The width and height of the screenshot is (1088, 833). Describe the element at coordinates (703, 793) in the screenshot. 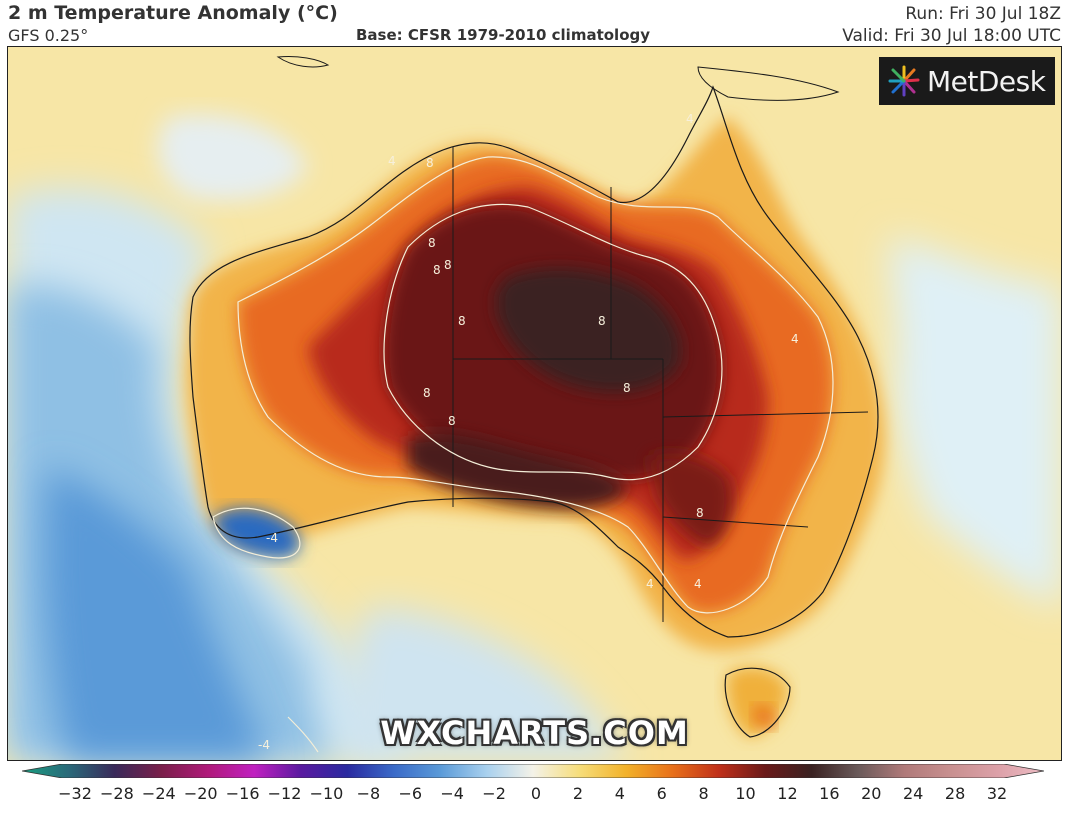

I see `colorbar-tick-label: 8` at that location.